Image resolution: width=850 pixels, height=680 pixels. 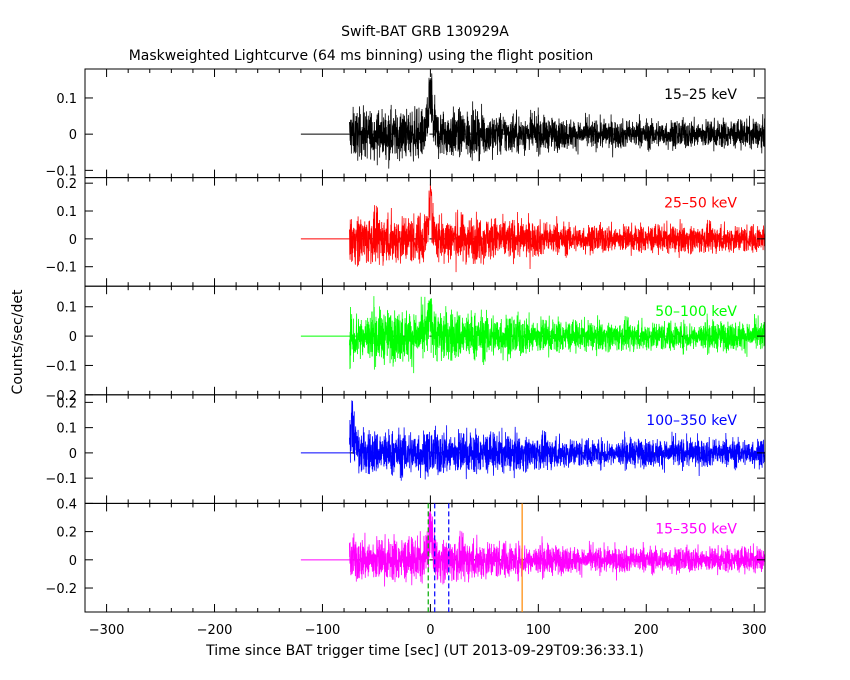 What do you see at coordinates (696, 529) in the screenshot?
I see `band-label: 15–350 keV` at bounding box center [696, 529].